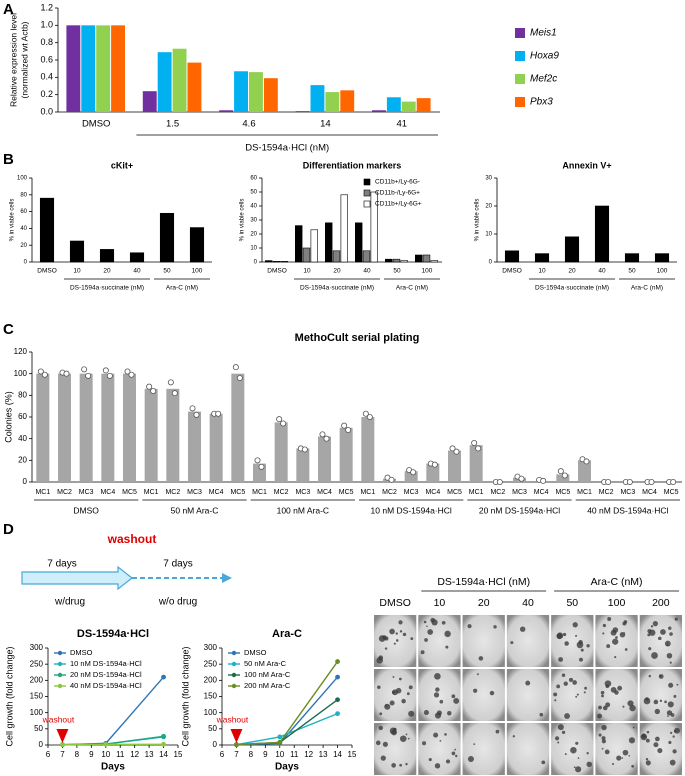  Describe the element at coordinates (488, 179) in the screenshot. I see `y-tick-label: 30` at that location.